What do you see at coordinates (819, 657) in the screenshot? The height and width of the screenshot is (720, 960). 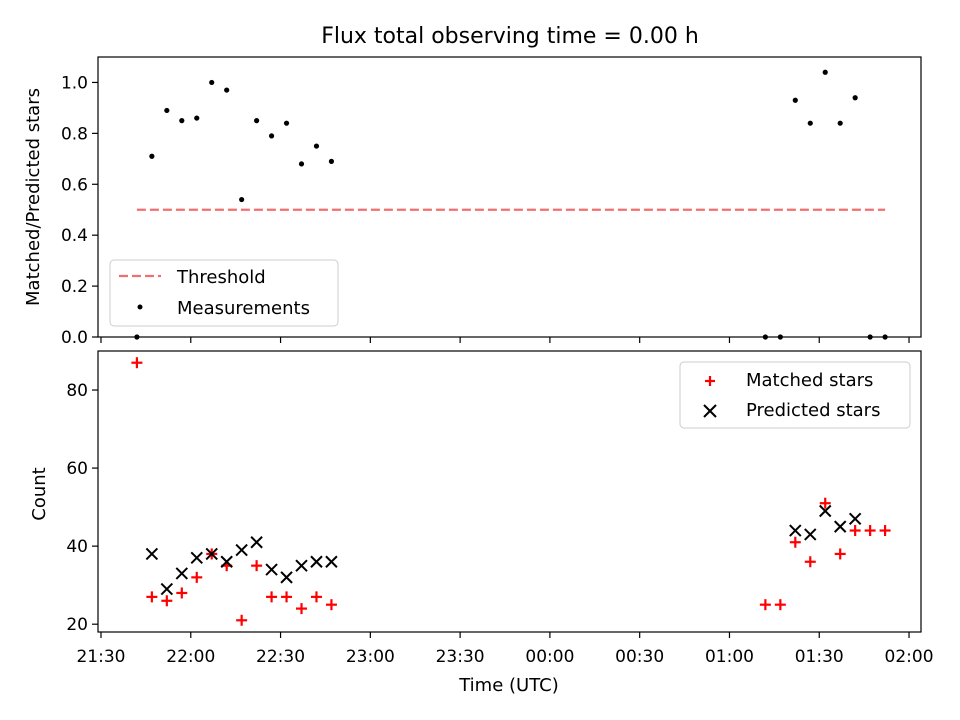 I see `x-tick-label: 01:30` at bounding box center [819, 657].